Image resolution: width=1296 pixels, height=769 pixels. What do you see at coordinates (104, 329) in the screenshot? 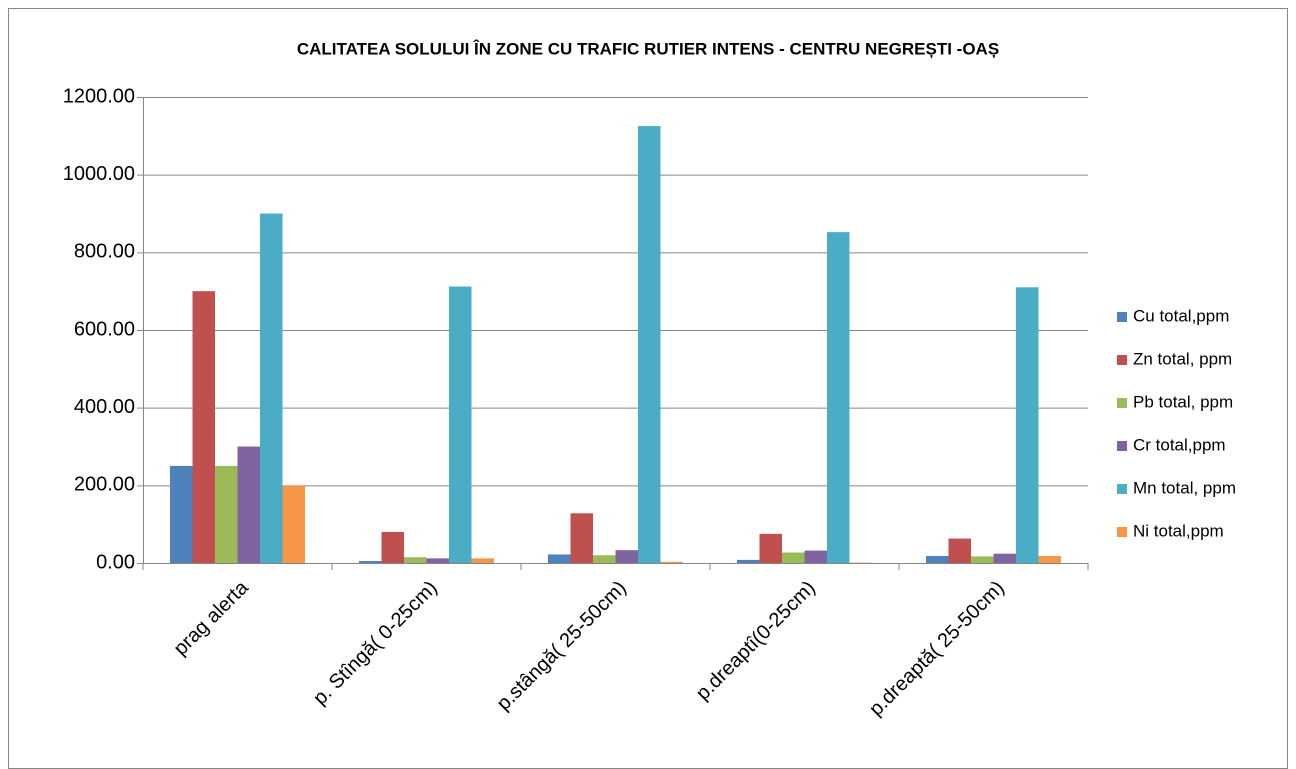
I see `y-tick-label: 600.00` at bounding box center [104, 329].